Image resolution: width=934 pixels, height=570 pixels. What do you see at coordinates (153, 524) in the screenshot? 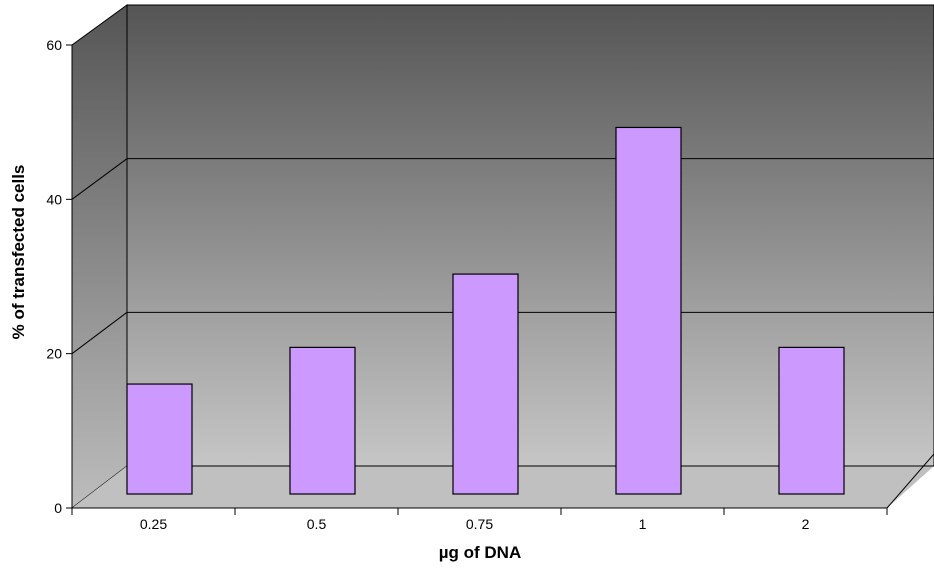
I see `x-tick-label: 0.25` at bounding box center [153, 524].